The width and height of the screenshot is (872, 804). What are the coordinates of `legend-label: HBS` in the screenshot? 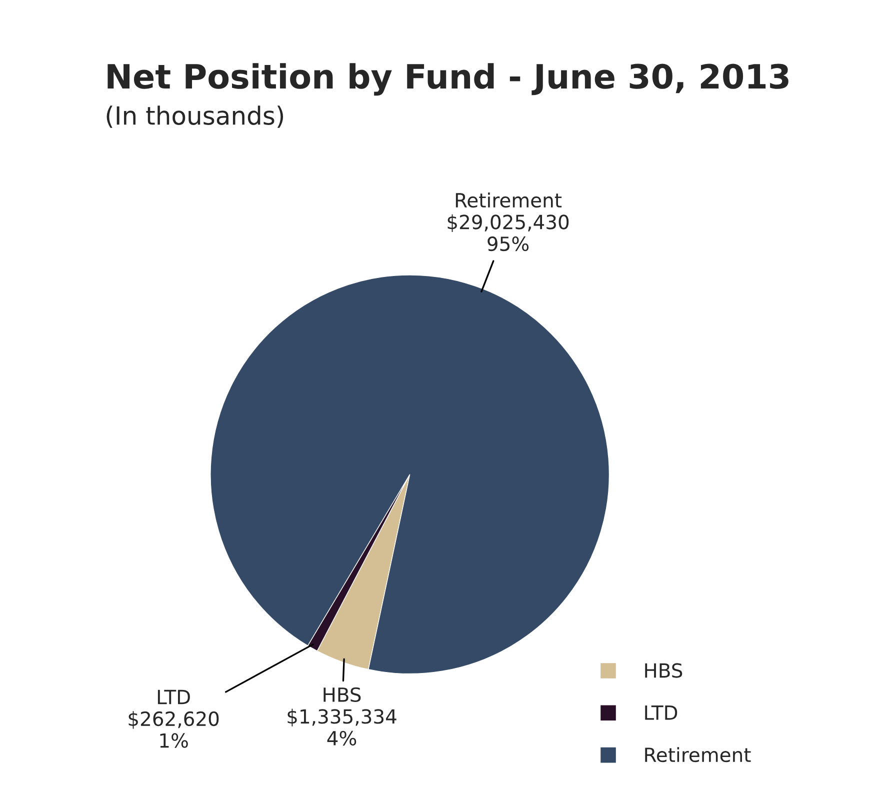 It's located at (663, 670).